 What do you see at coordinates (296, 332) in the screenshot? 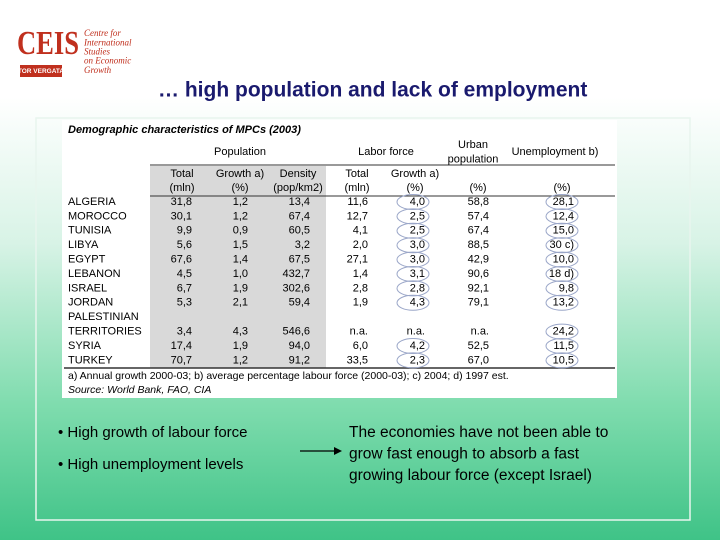
I see `table-cell: 546,6` at bounding box center [296, 332].